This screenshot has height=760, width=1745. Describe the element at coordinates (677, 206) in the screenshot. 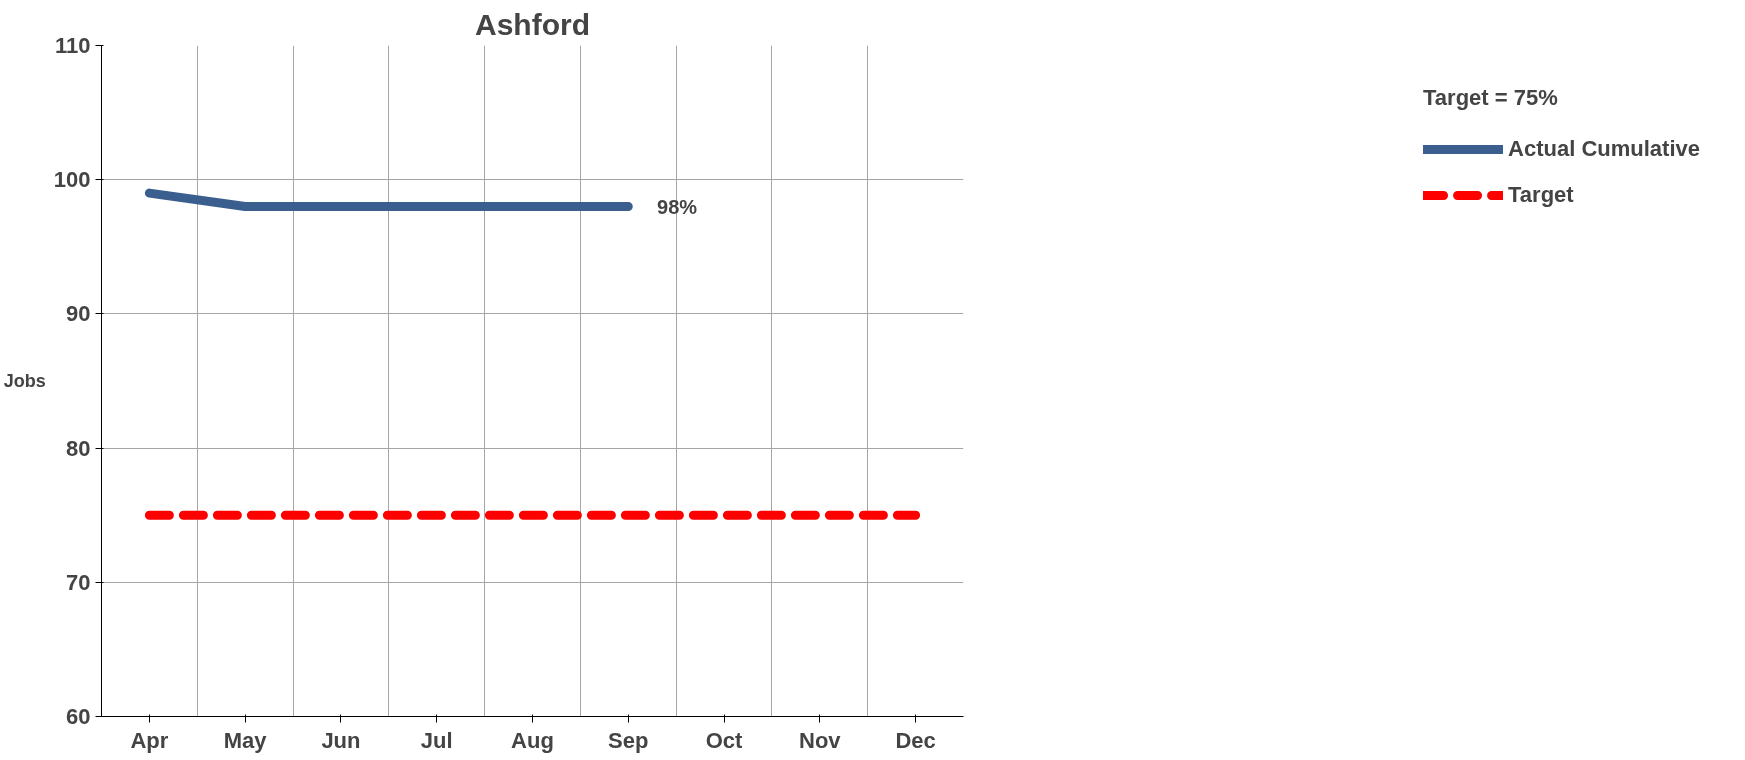

I see `annotation: 98%` at that location.